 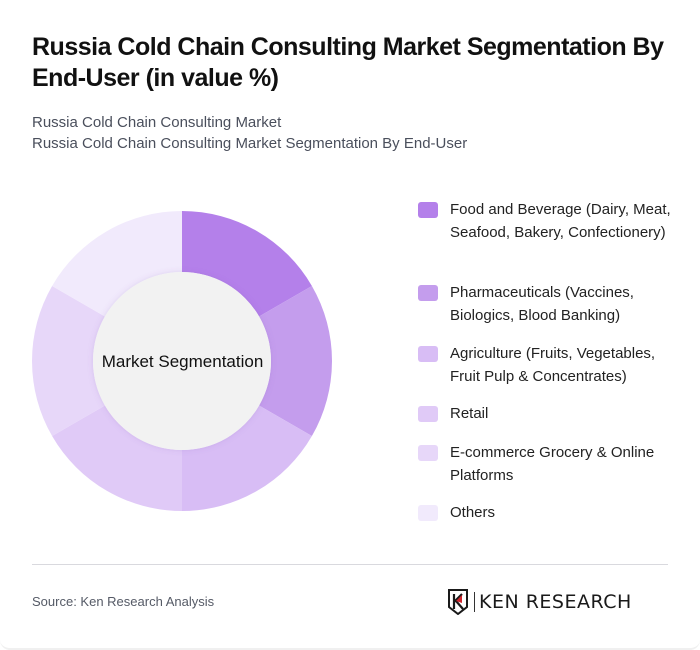 I want to click on legend-label: Retail, so click(x=469, y=413).